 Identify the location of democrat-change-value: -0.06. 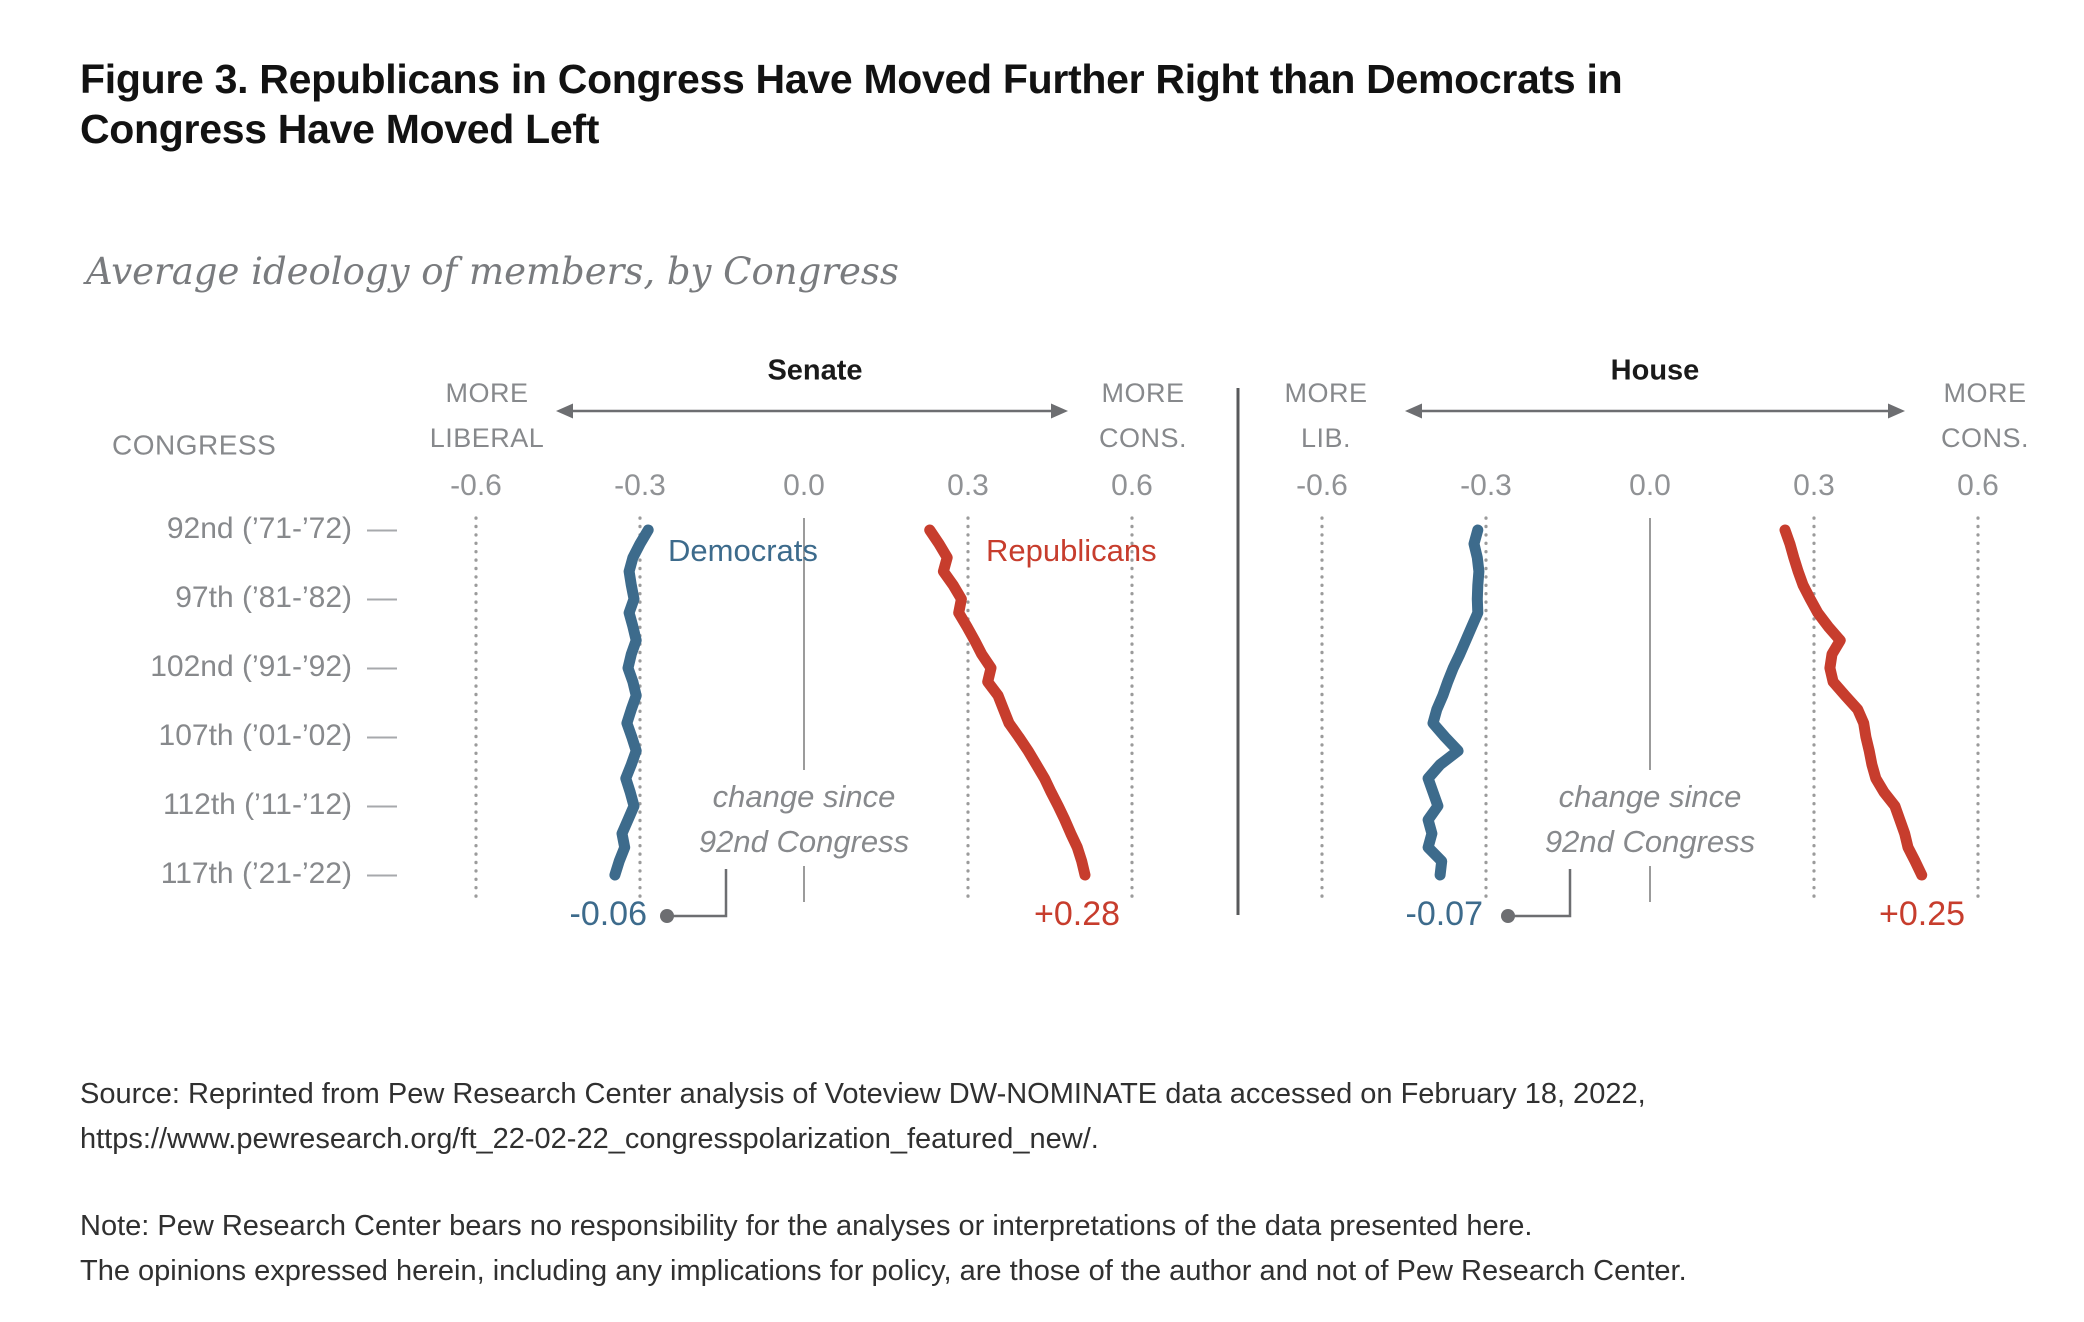
(609, 914).